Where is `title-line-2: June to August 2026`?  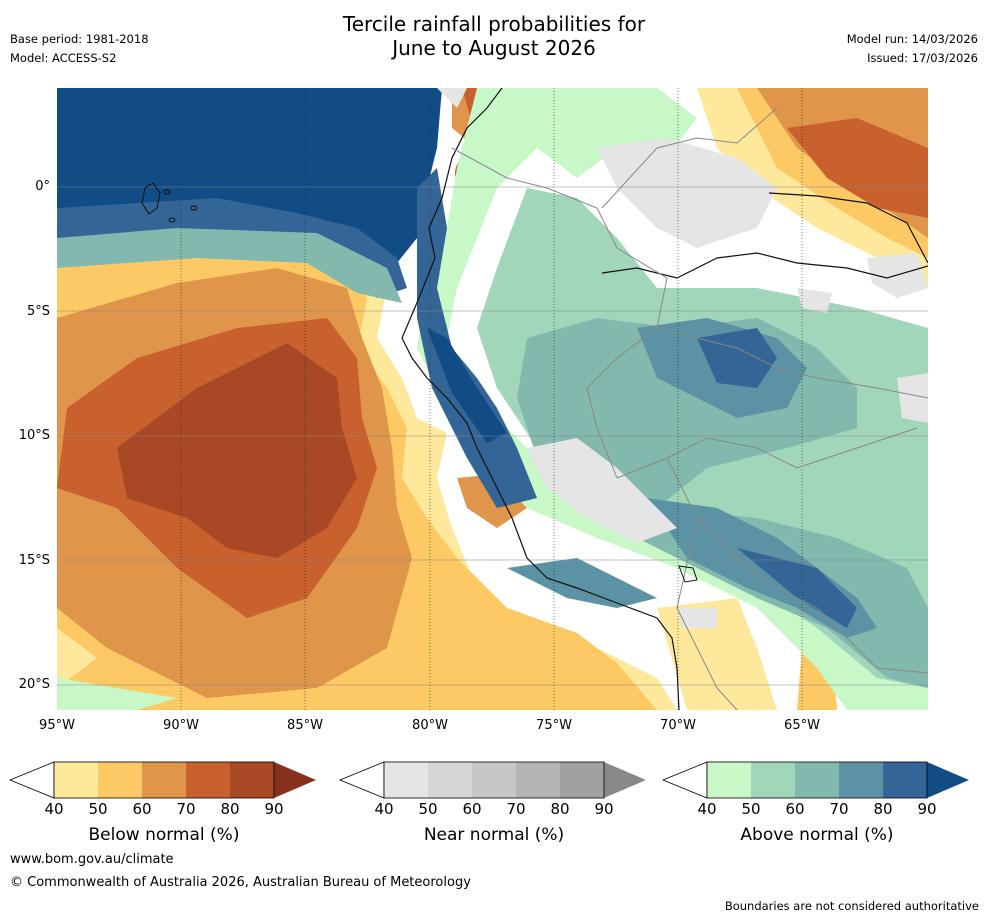
title-line-2: June to August 2026 is located at coordinates (494, 48).